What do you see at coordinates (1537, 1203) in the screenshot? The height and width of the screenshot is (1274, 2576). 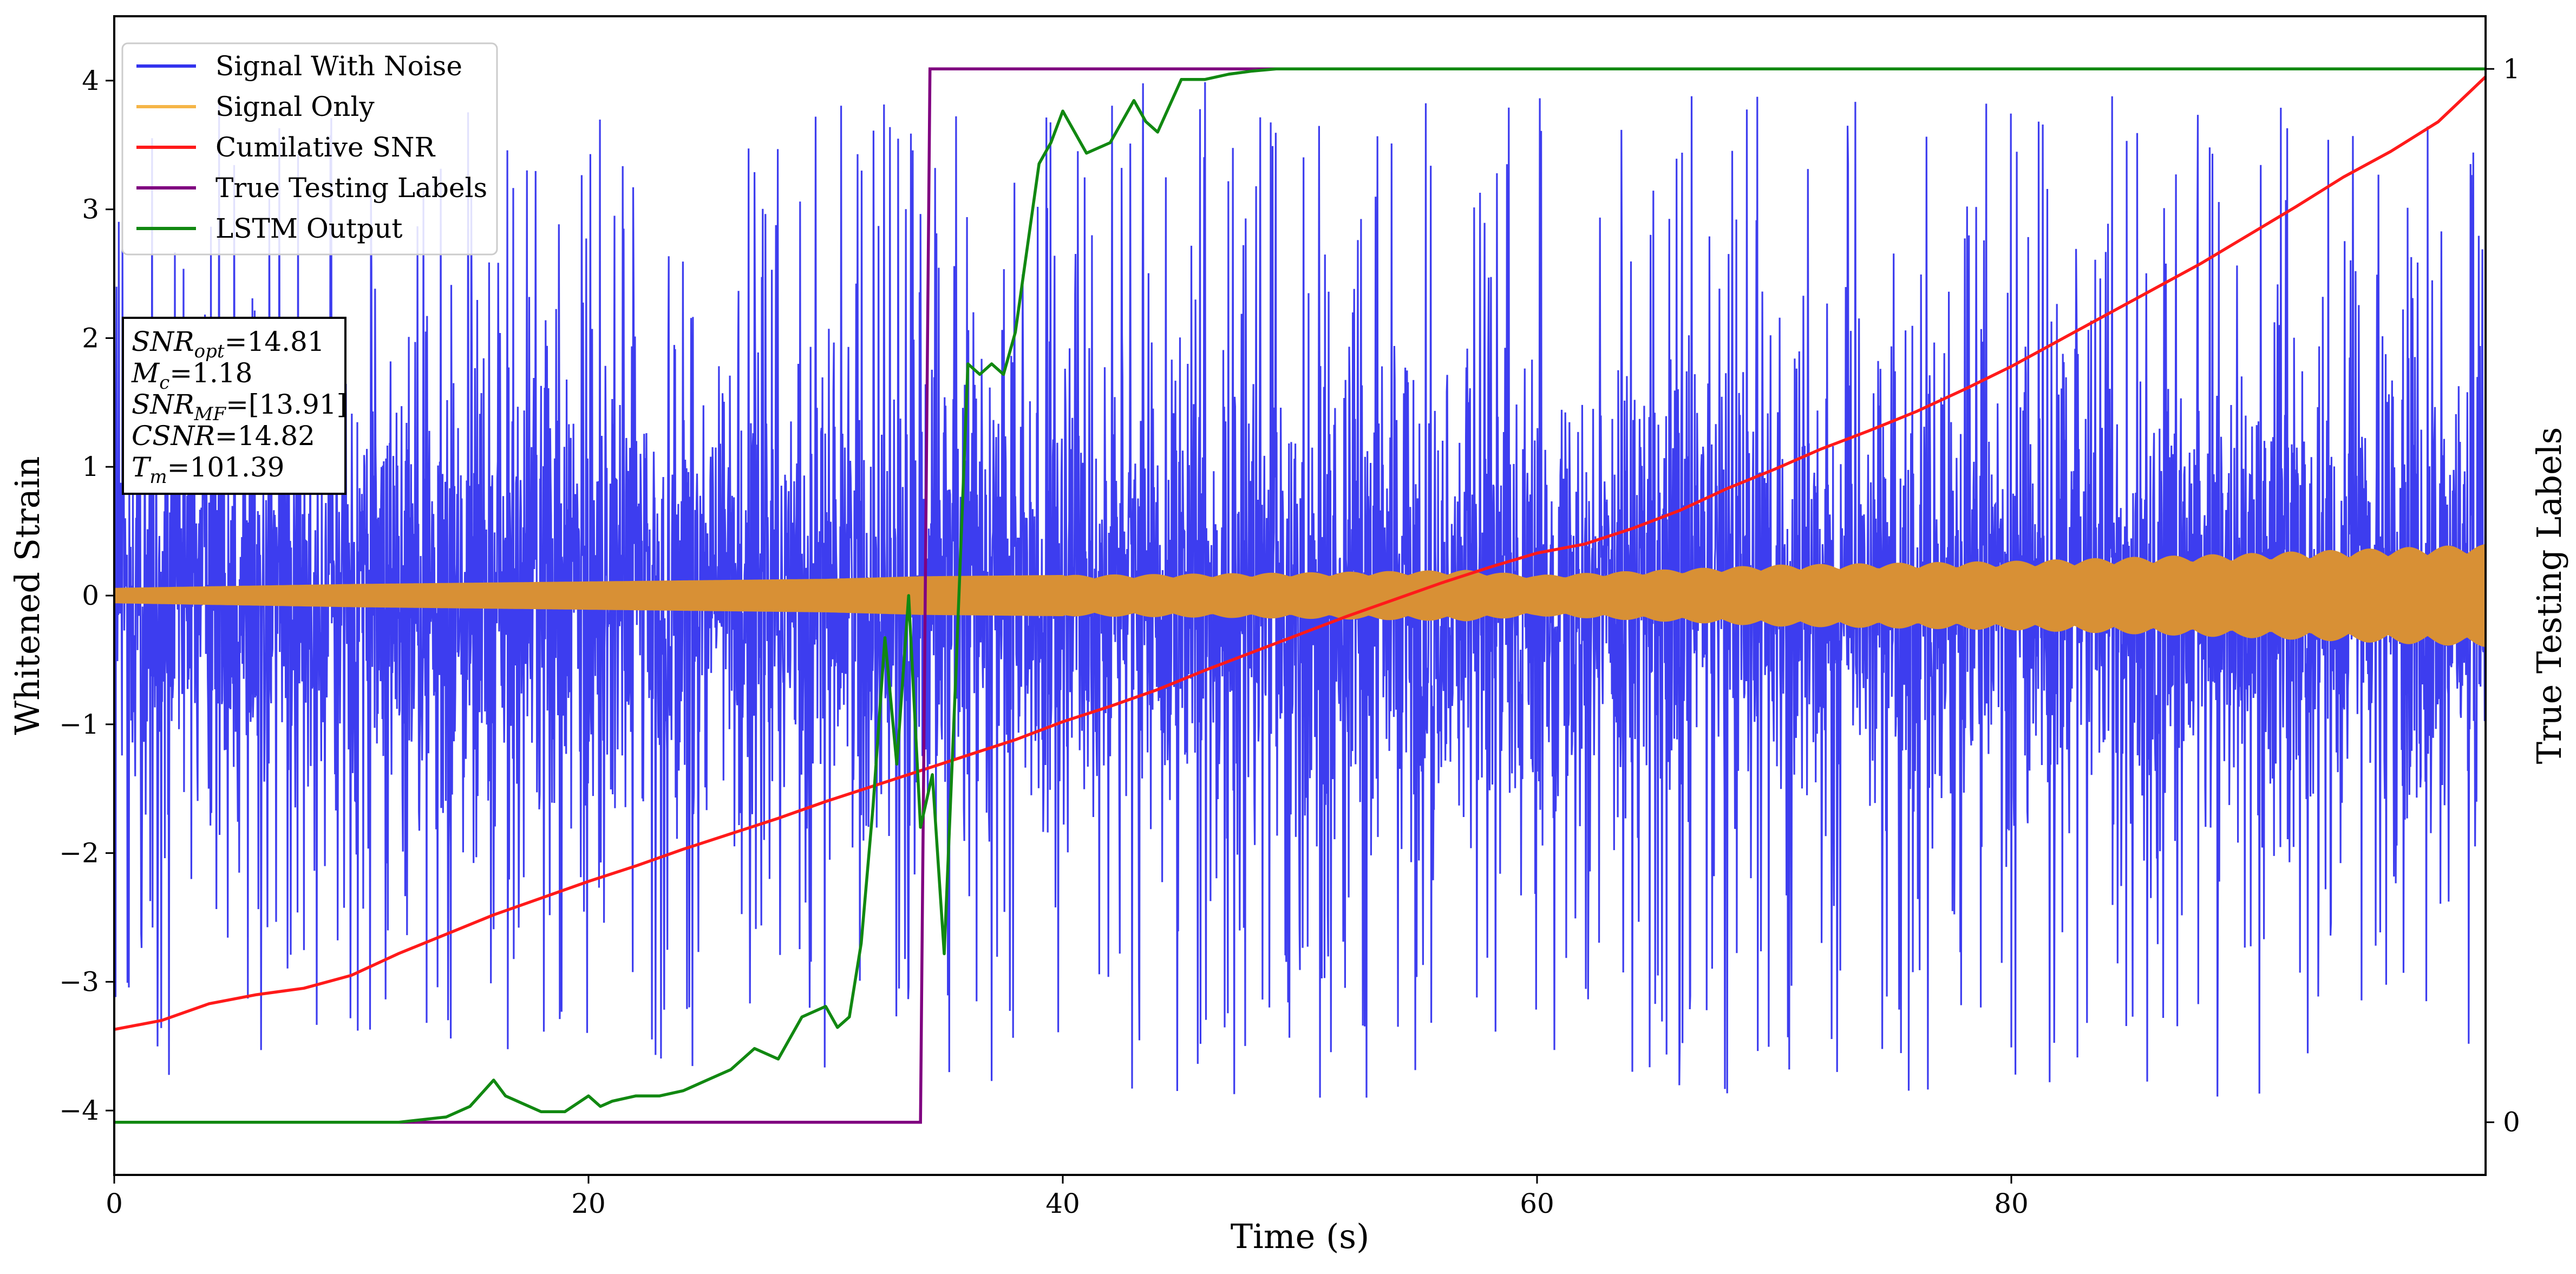 I see `x-tick-label: 60` at bounding box center [1537, 1203].